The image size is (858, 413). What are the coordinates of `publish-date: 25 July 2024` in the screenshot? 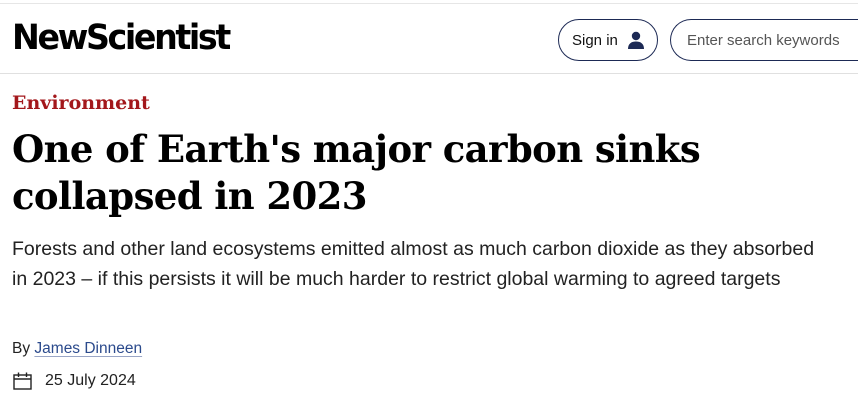 It's located at (74, 381).